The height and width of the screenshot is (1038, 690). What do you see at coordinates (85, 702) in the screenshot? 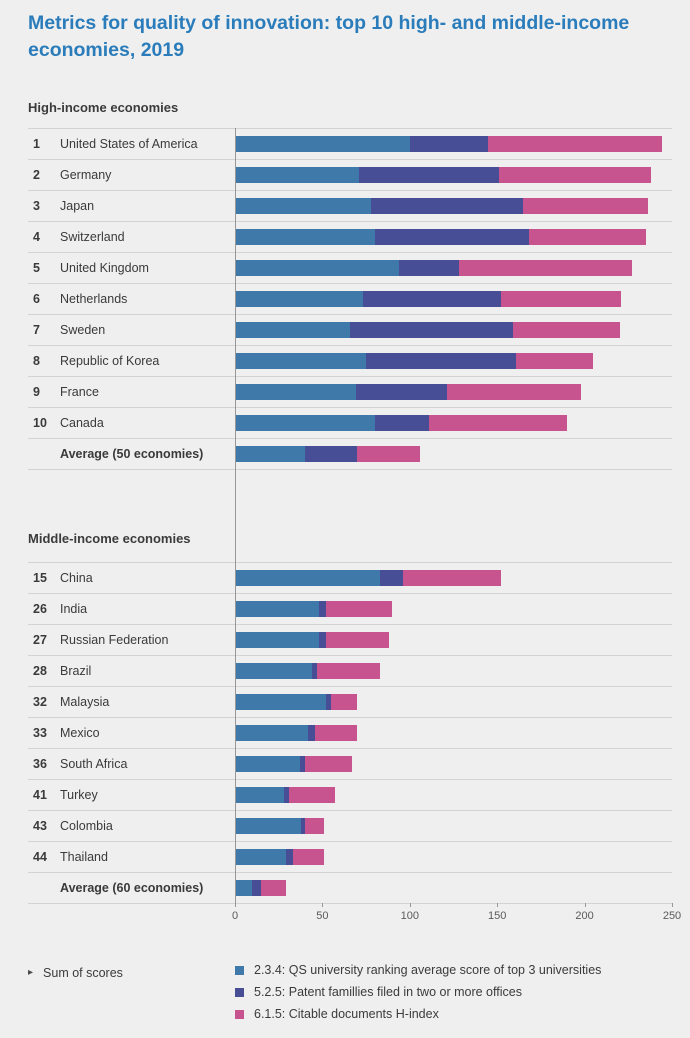
I see `row-label: Malaysia` at bounding box center [85, 702].